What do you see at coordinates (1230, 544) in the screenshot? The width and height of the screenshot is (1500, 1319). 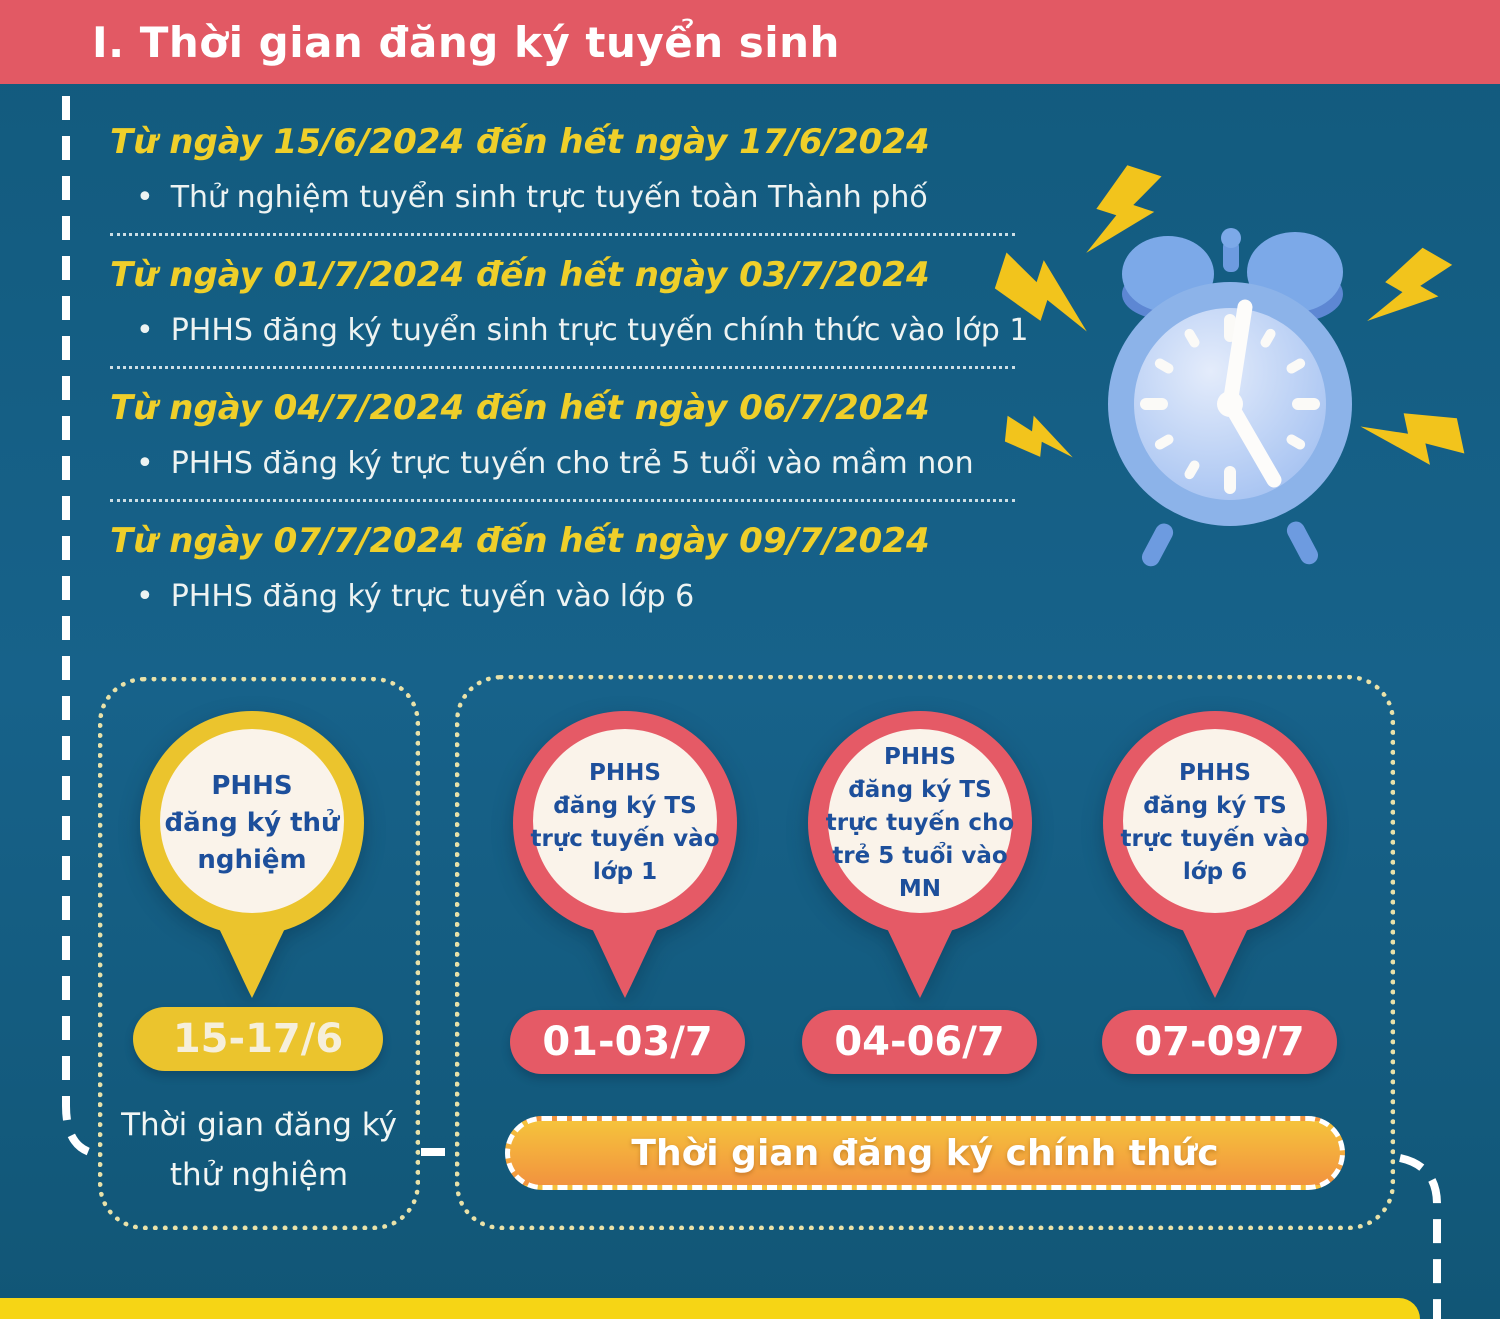 I see `clock-legs` at bounding box center [1230, 544].